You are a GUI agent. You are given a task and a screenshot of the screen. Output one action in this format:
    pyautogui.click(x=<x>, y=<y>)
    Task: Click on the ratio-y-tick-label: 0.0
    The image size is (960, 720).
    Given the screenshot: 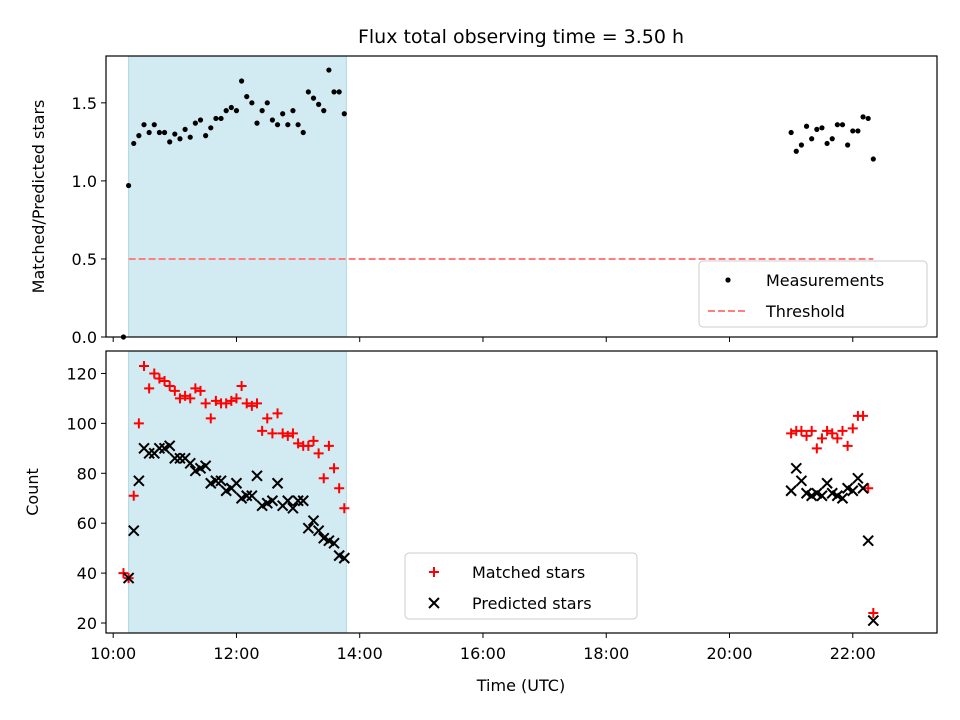 What is the action you would take?
    pyautogui.click(x=84, y=337)
    